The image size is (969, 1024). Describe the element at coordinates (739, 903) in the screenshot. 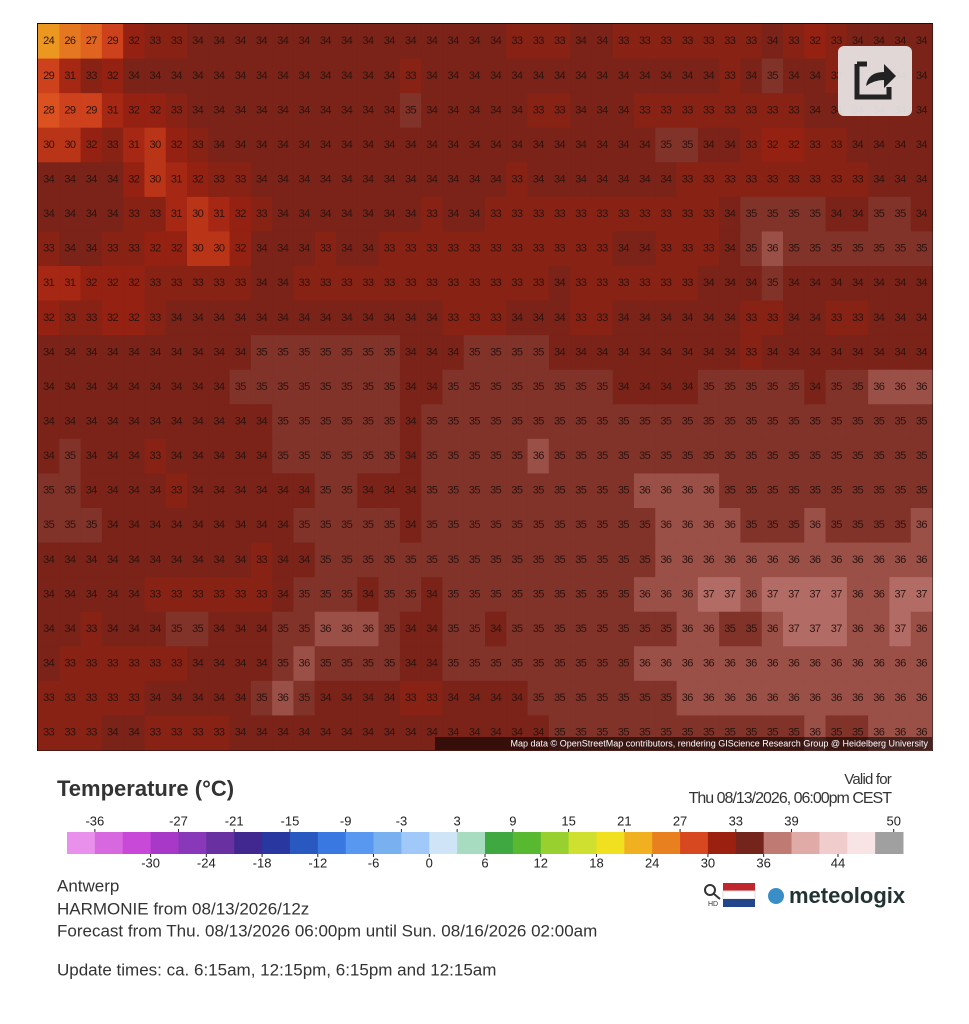

I see `flag-blue` at that location.